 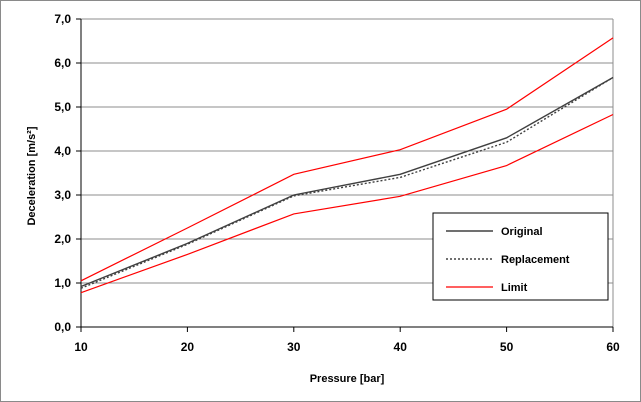 What do you see at coordinates (62, 283) in the screenshot?
I see `y-tick-label: 1,0` at bounding box center [62, 283].